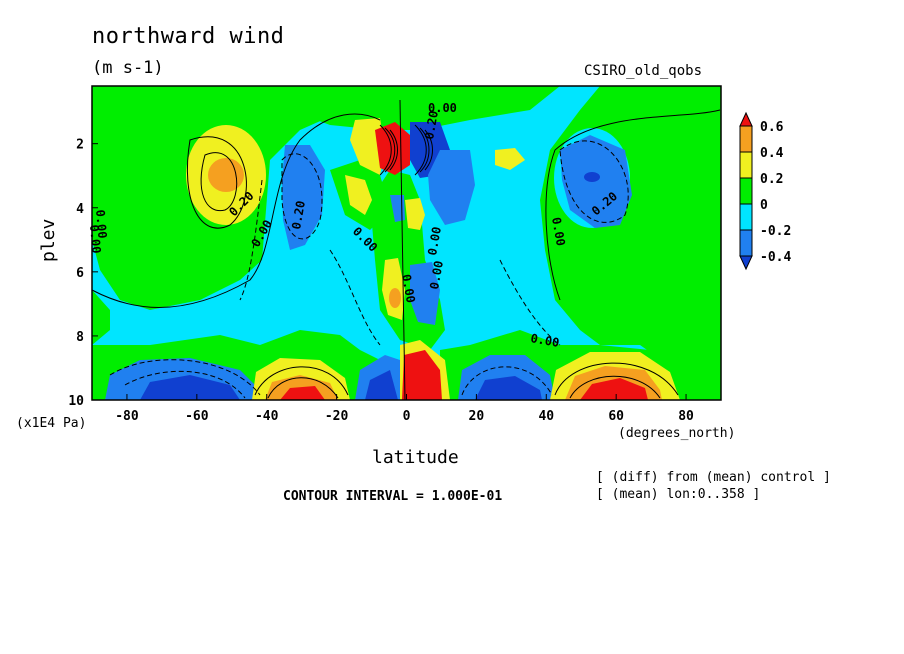 The image size is (904, 654). What do you see at coordinates (643, 71) in the screenshot?
I see `model-name: CSIRO_old_qobs` at bounding box center [643, 71].